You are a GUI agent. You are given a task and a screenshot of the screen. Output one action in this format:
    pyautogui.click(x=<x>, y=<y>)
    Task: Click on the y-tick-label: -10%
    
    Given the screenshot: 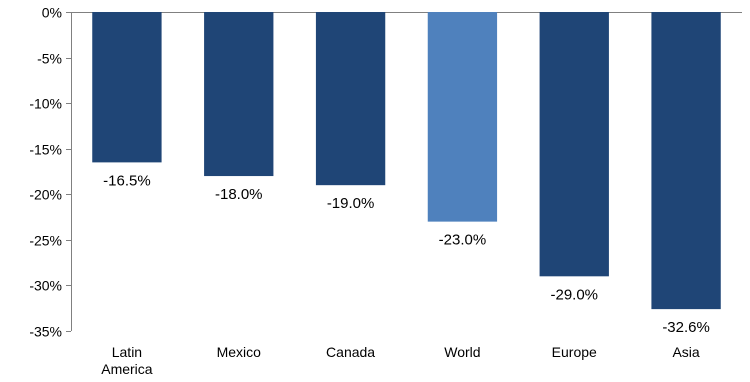 What is the action you would take?
    pyautogui.click(x=45, y=104)
    